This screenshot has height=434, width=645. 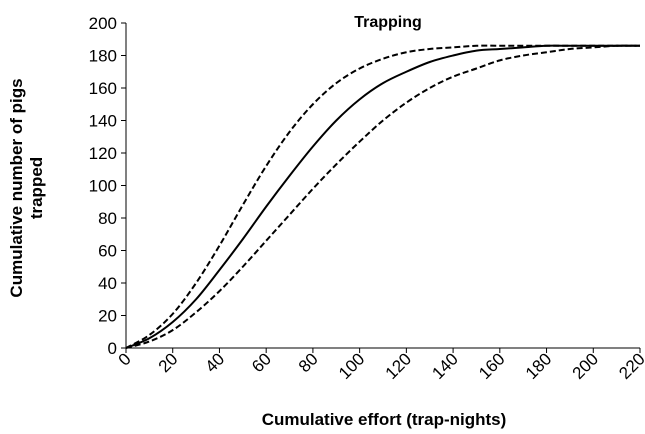 I want to click on x-tick-label: 180, so click(x=538, y=365).